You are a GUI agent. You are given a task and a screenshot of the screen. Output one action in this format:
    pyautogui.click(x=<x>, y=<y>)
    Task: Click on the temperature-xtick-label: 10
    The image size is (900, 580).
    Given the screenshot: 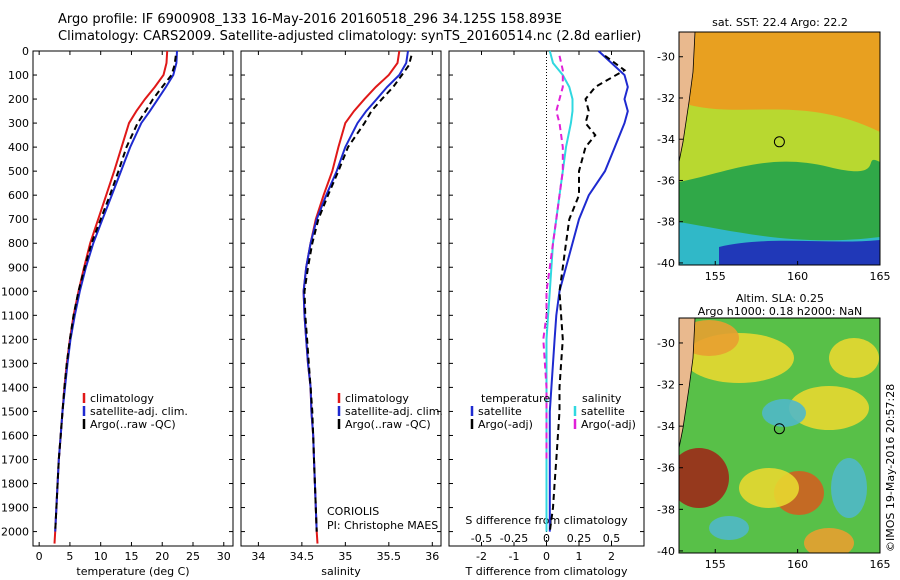 What is the action you would take?
    pyautogui.click(x=101, y=556)
    